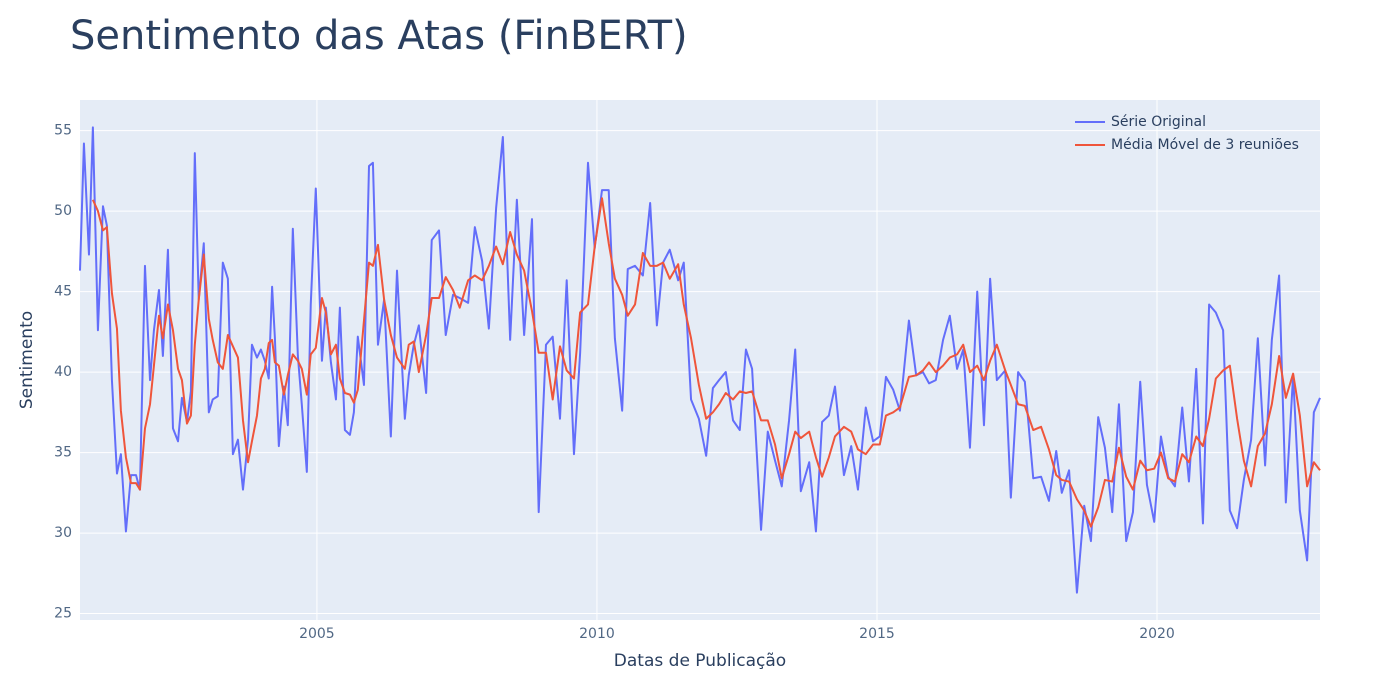 This screenshot has height=700, width=1400. Describe the element at coordinates (1157, 634) in the screenshot. I see `x-tick-label: 2020` at that location.